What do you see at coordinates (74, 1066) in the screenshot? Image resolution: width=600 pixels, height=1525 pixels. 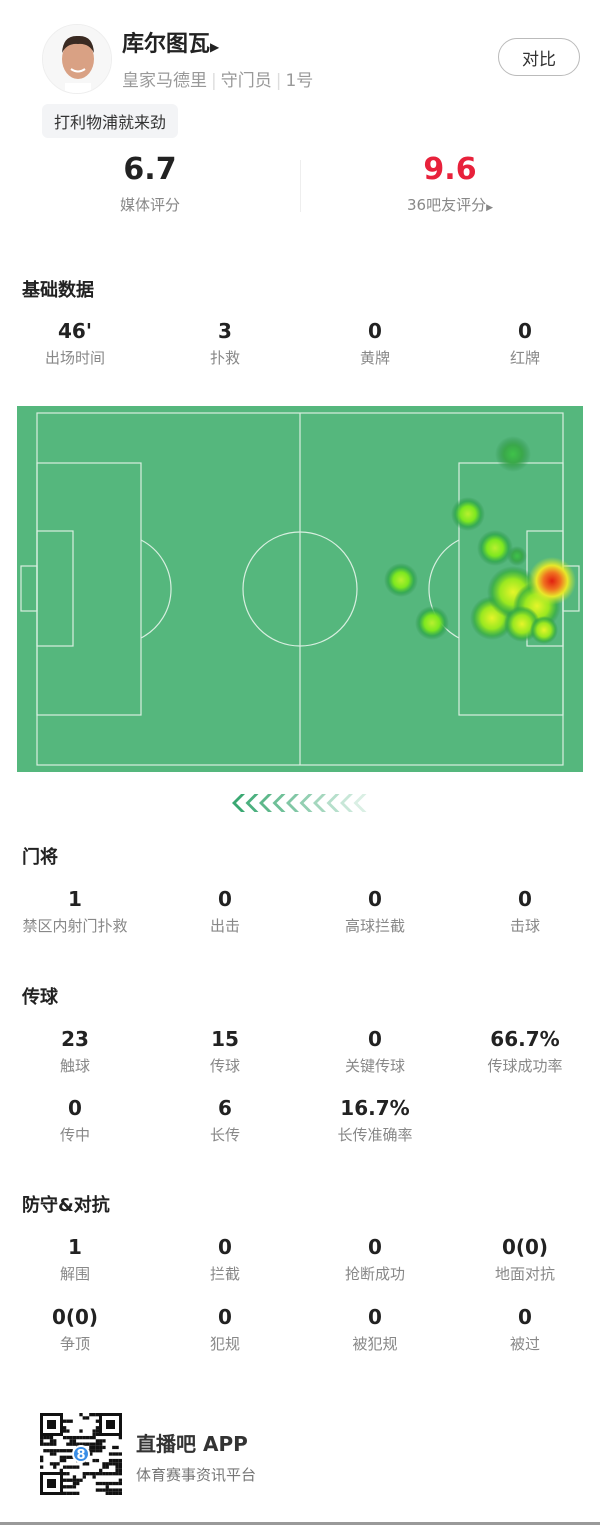 I see `stat-label: 触球` at bounding box center [74, 1066].